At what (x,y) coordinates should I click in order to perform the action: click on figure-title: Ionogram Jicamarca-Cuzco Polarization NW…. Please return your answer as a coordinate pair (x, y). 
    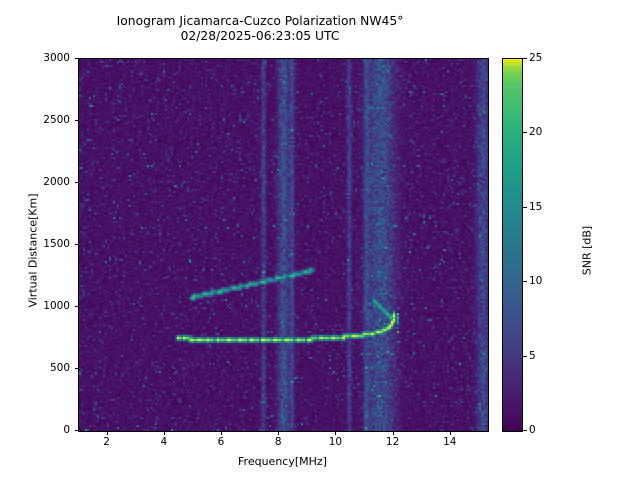
    Looking at the image, I should click on (260, 29).